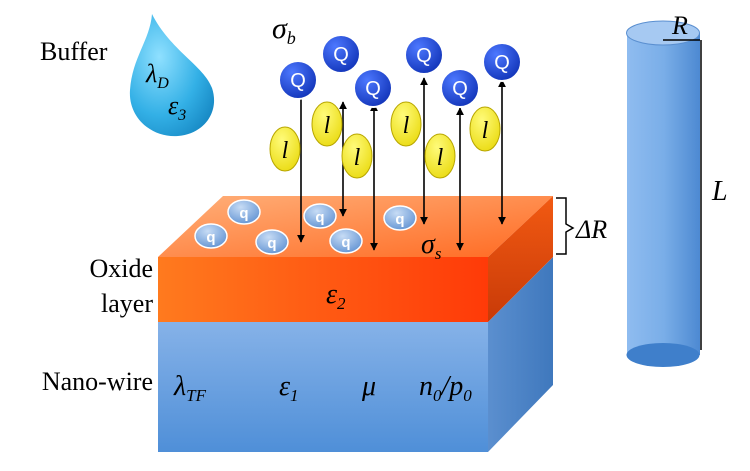 The width and height of the screenshot is (750, 471). What do you see at coordinates (368, 386) in the screenshot?
I see `mu-label: μ` at bounding box center [368, 386].